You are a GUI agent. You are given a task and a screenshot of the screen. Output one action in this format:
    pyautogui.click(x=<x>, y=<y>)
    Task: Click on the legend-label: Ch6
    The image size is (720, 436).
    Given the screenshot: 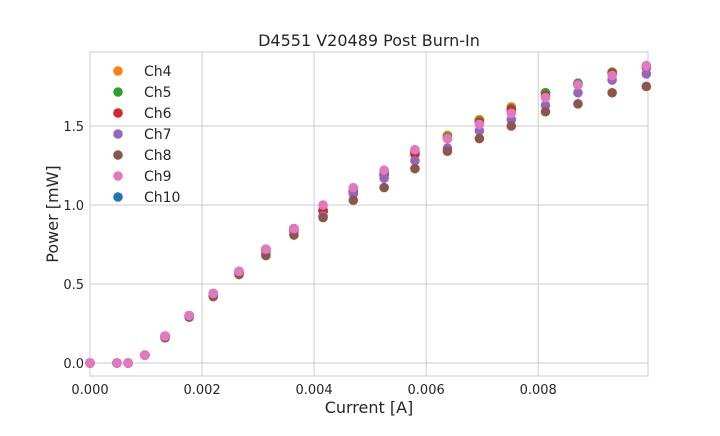 What is the action you would take?
    pyautogui.click(x=158, y=114)
    